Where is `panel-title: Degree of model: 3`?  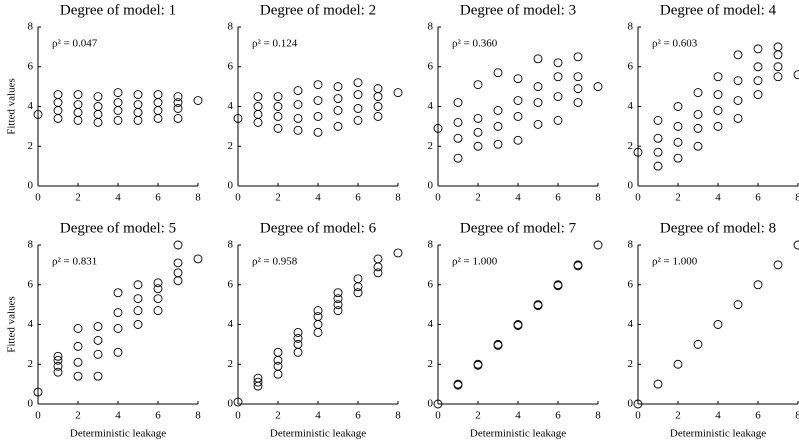 panel-title: Degree of model: 3 is located at coordinates (518, 10).